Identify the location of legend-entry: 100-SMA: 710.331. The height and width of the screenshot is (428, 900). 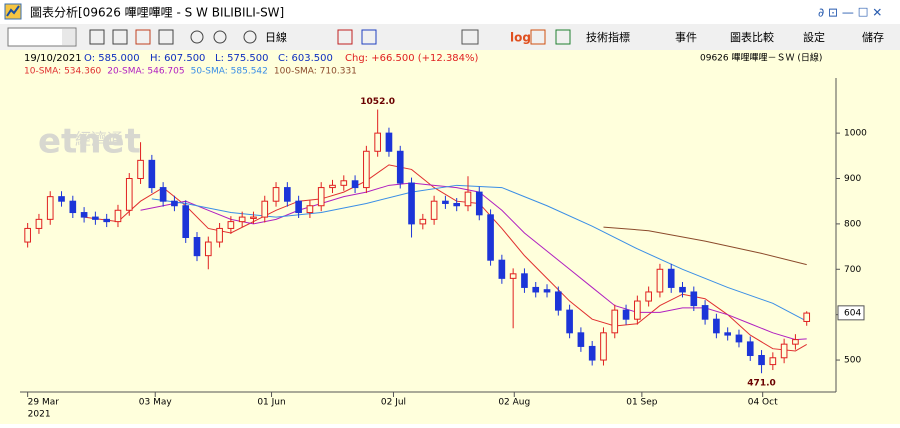
(315, 72).